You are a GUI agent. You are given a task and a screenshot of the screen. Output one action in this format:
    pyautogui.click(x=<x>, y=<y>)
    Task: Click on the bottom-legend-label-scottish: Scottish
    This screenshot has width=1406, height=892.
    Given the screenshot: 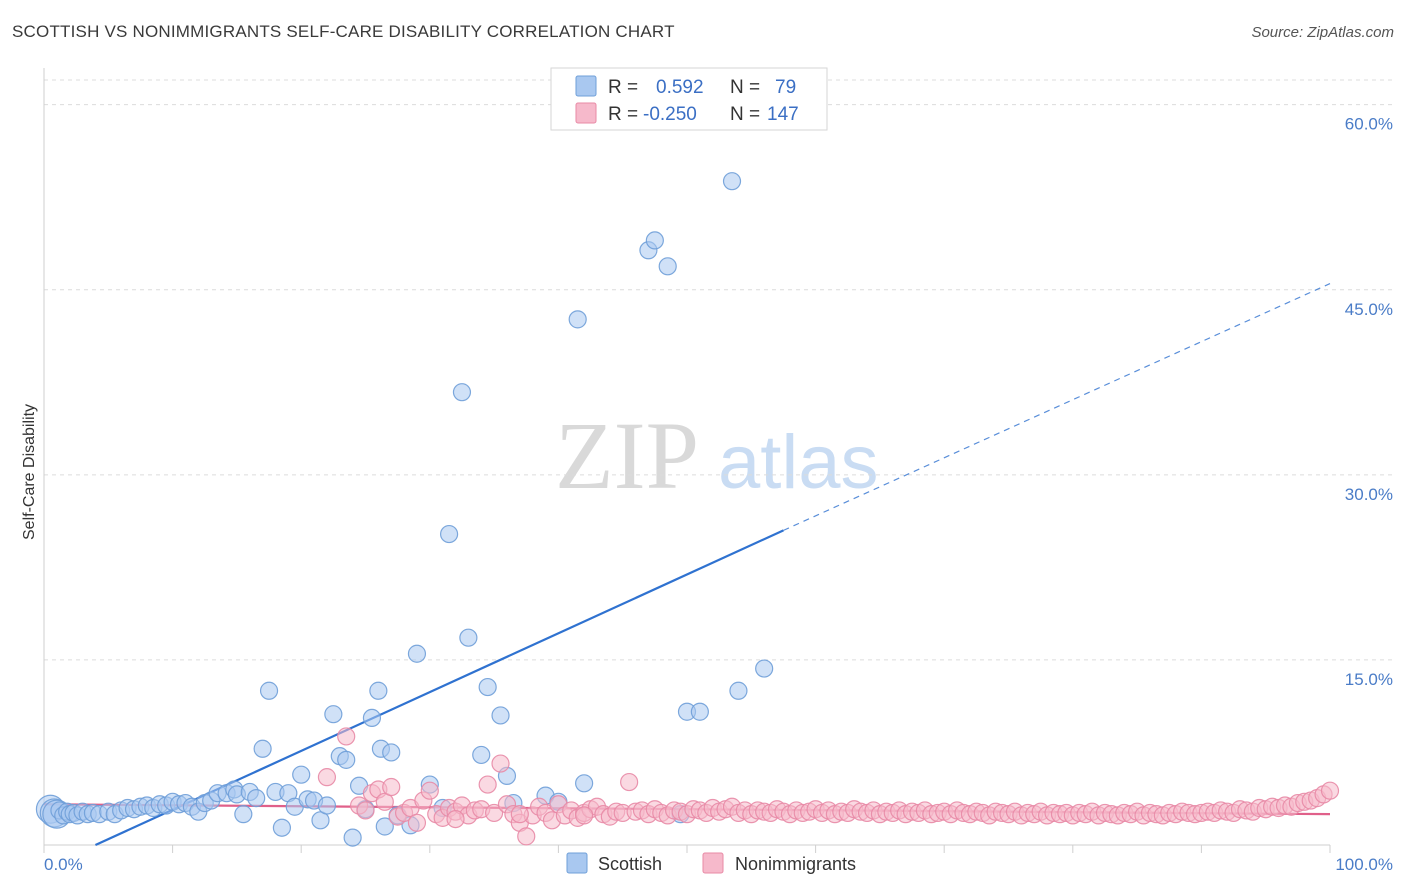 What is the action you would take?
    pyautogui.click(x=630, y=864)
    